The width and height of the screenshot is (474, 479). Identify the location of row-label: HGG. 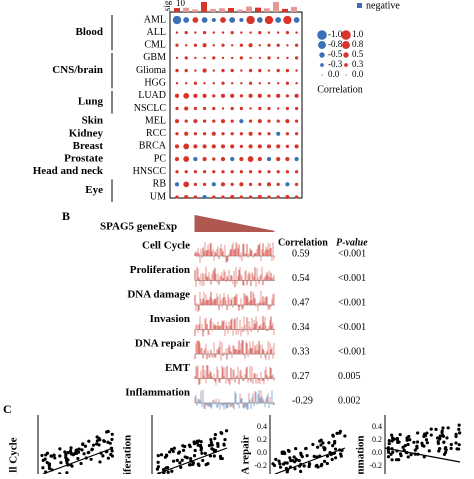
(155, 83).